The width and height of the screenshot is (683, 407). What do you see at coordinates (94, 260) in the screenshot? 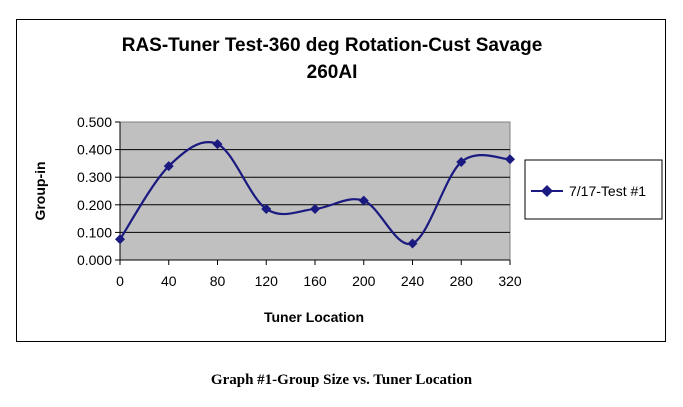
I see `y-tick-label: 0.000` at bounding box center [94, 260].